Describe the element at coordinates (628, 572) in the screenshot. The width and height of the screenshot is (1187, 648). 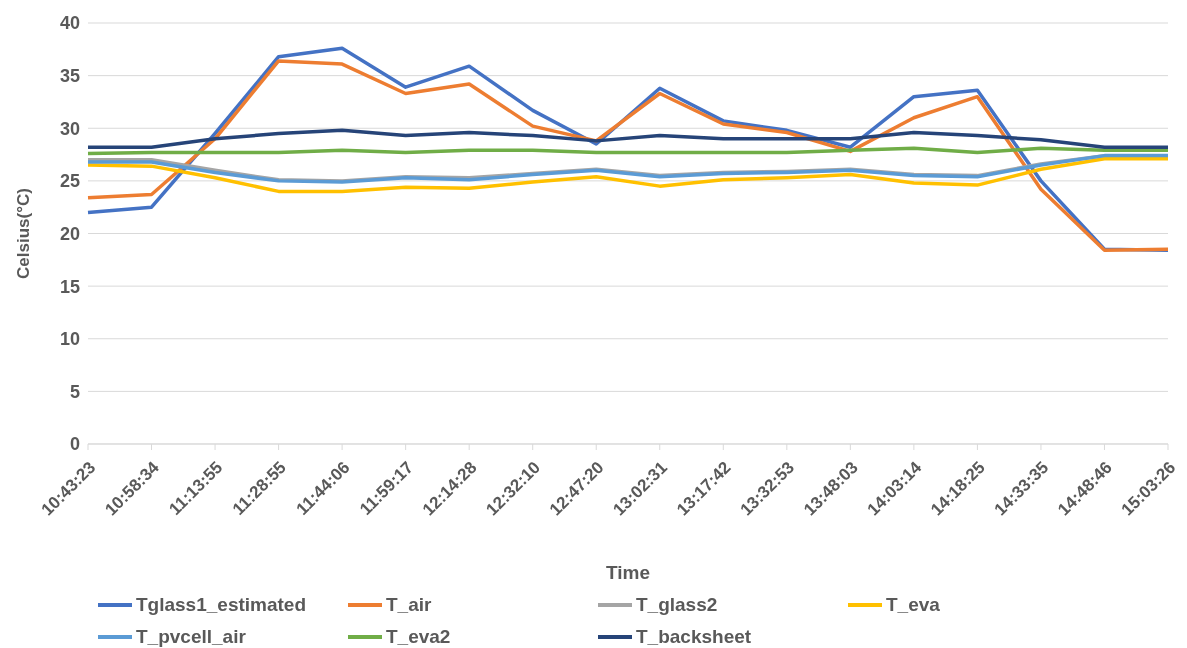
I see `x-axis-title: Time` at that location.